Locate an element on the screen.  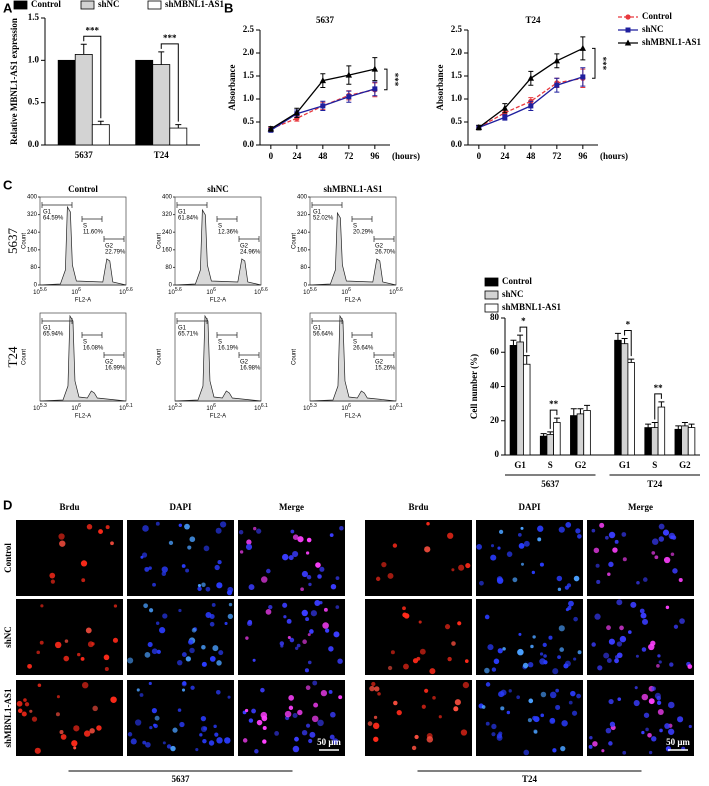
significance-label: *** is located at coordinates (603, 64).